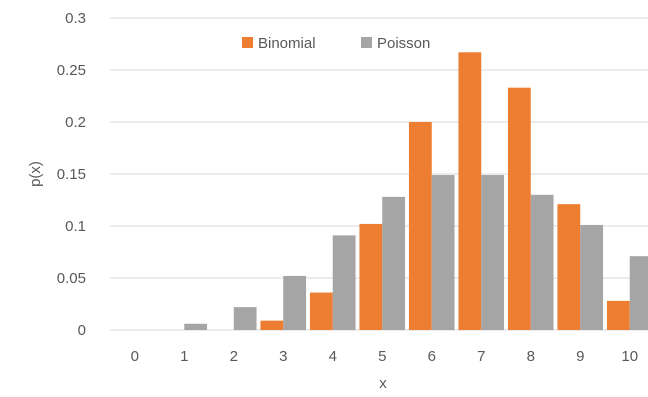  What do you see at coordinates (75, 18) in the screenshot?
I see `y-tick-label: 0.3` at bounding box center [75, 18].